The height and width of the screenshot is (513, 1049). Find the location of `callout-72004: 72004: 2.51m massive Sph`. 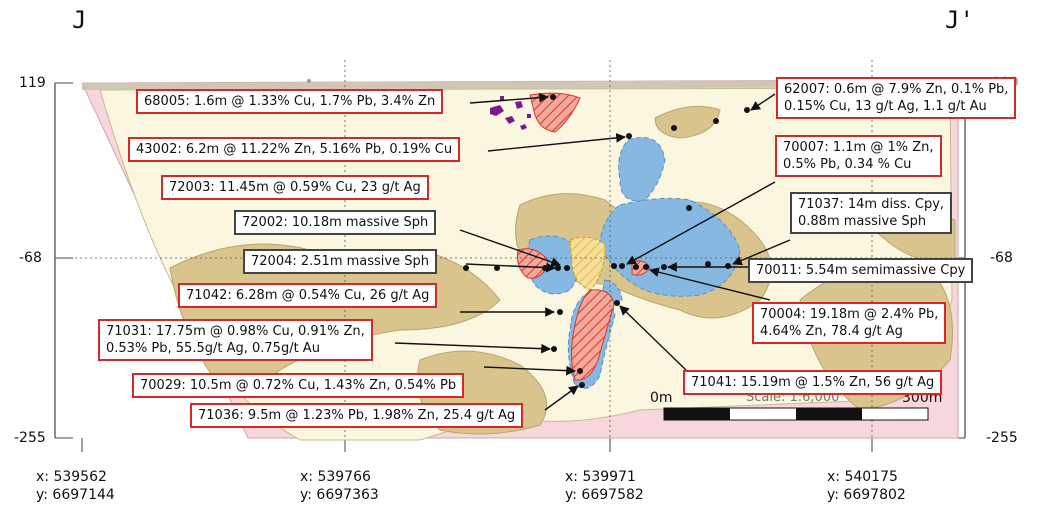

callout-72004: 72004: 2.51m massive Sph is located at coordinates (340, 261).